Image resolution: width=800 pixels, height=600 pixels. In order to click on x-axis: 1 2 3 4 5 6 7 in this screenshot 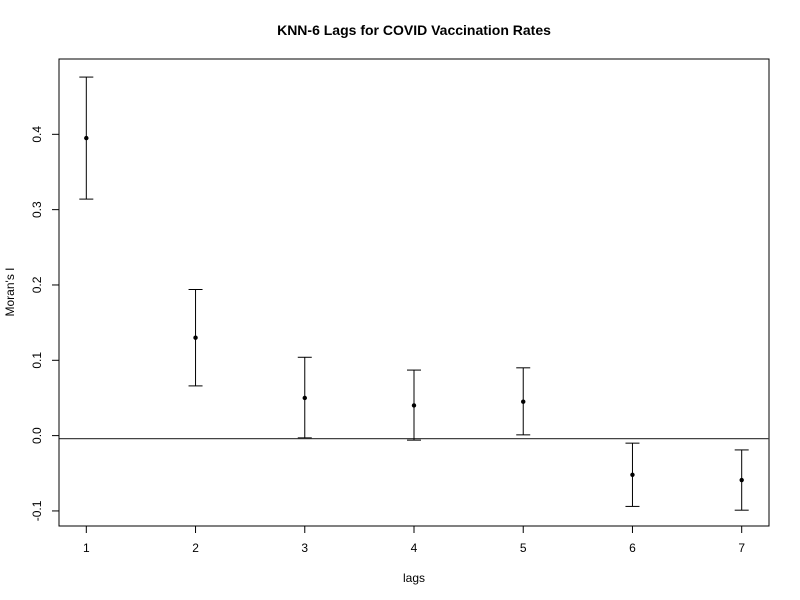, I will do `click(414, 540)`.